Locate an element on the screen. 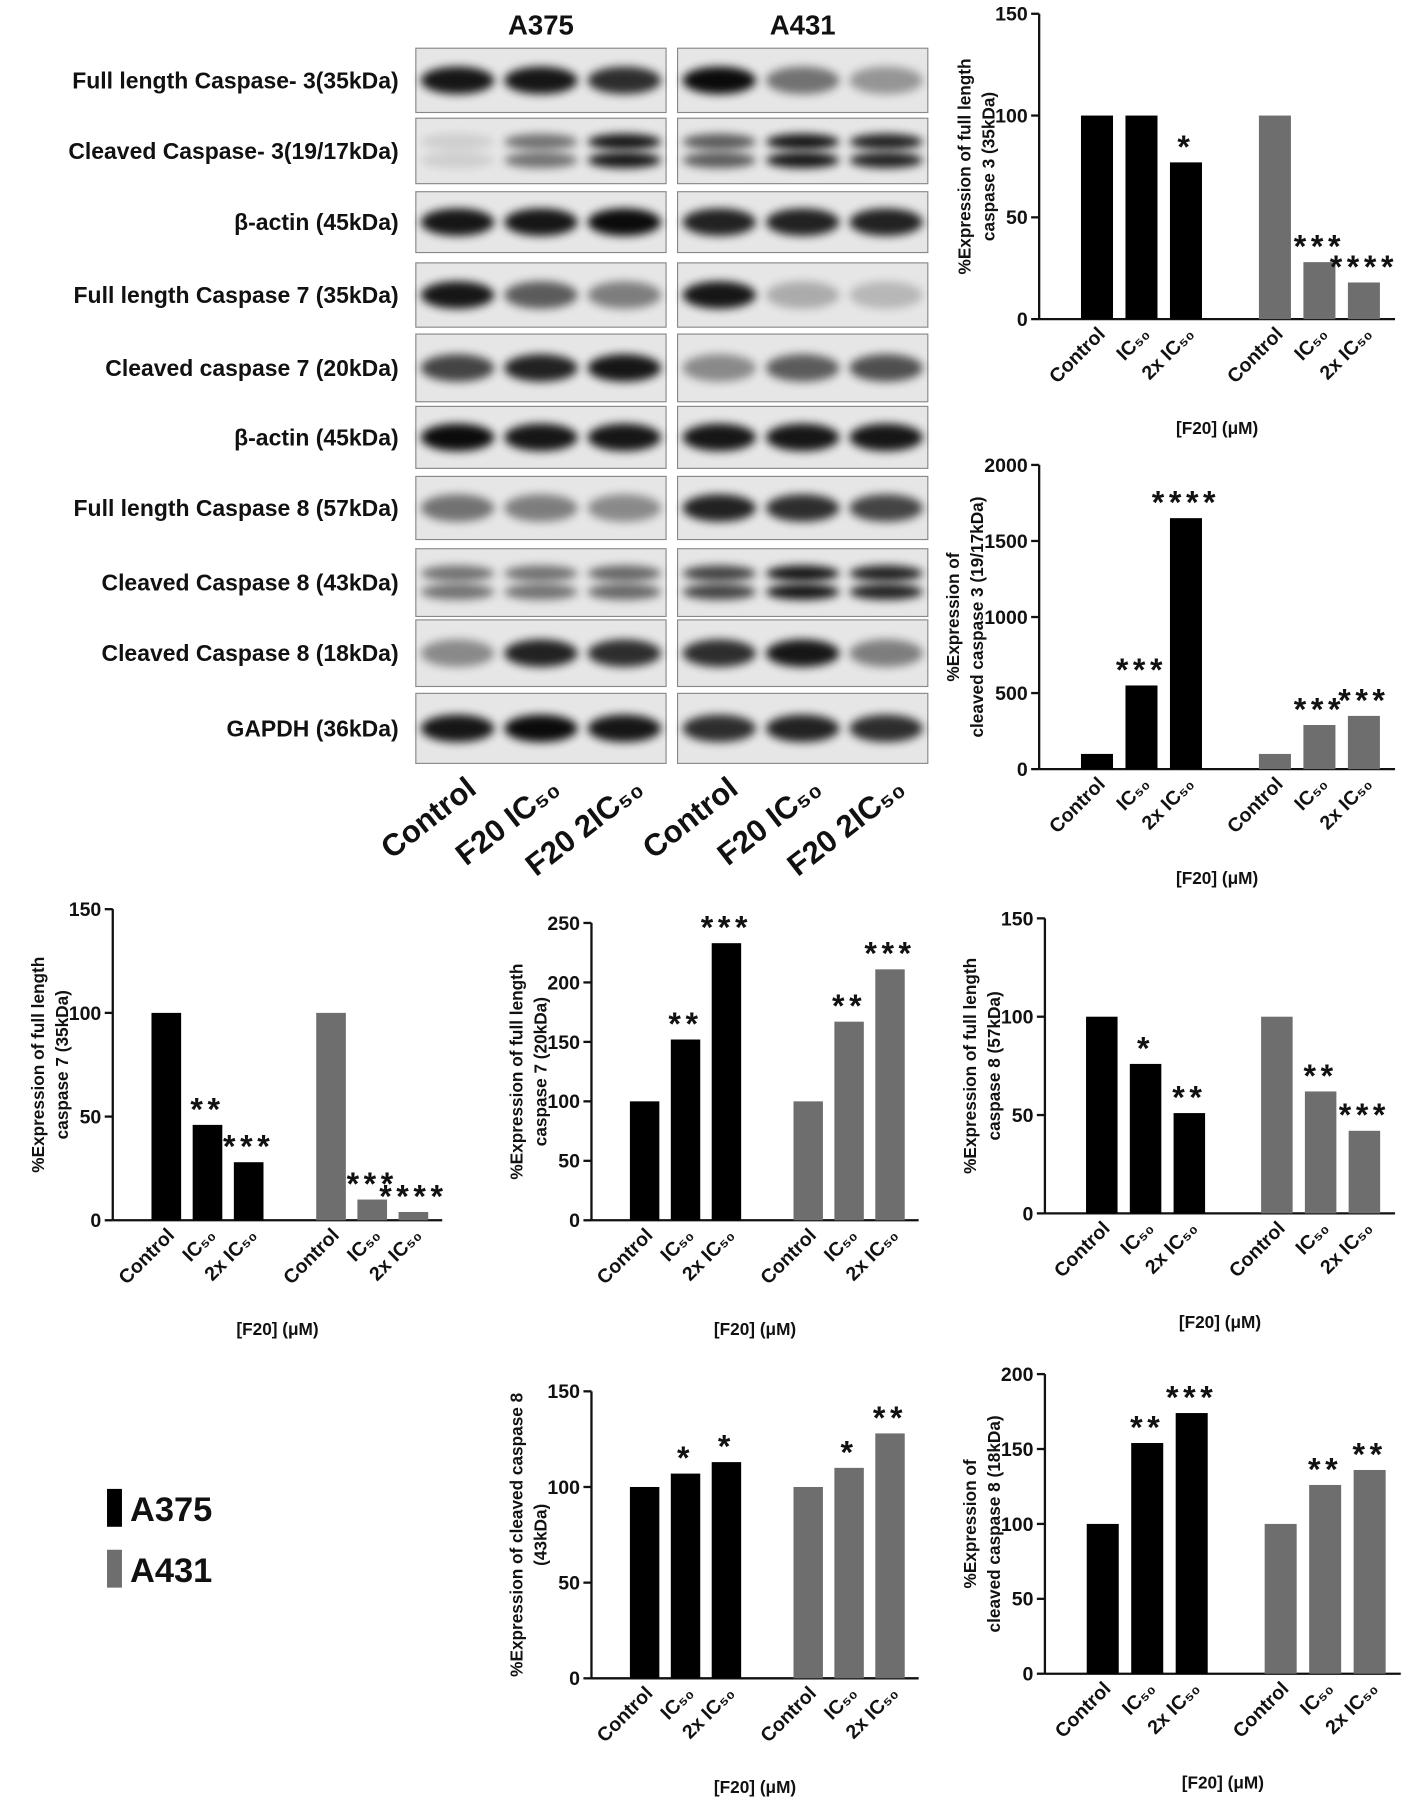 Image resolution: width=1424 pixels, height=1800 pixels. blot-row-label: Full length Caspase 7 (35kDa) is located at coordinates (236, 295).